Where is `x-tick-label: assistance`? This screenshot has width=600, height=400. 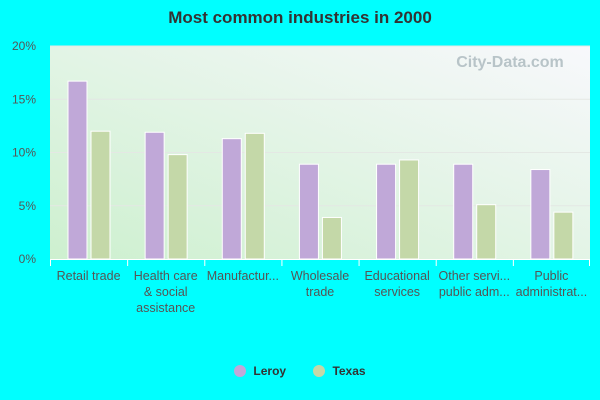 x-tick-label: assistance is located at coordinates (165, 308).